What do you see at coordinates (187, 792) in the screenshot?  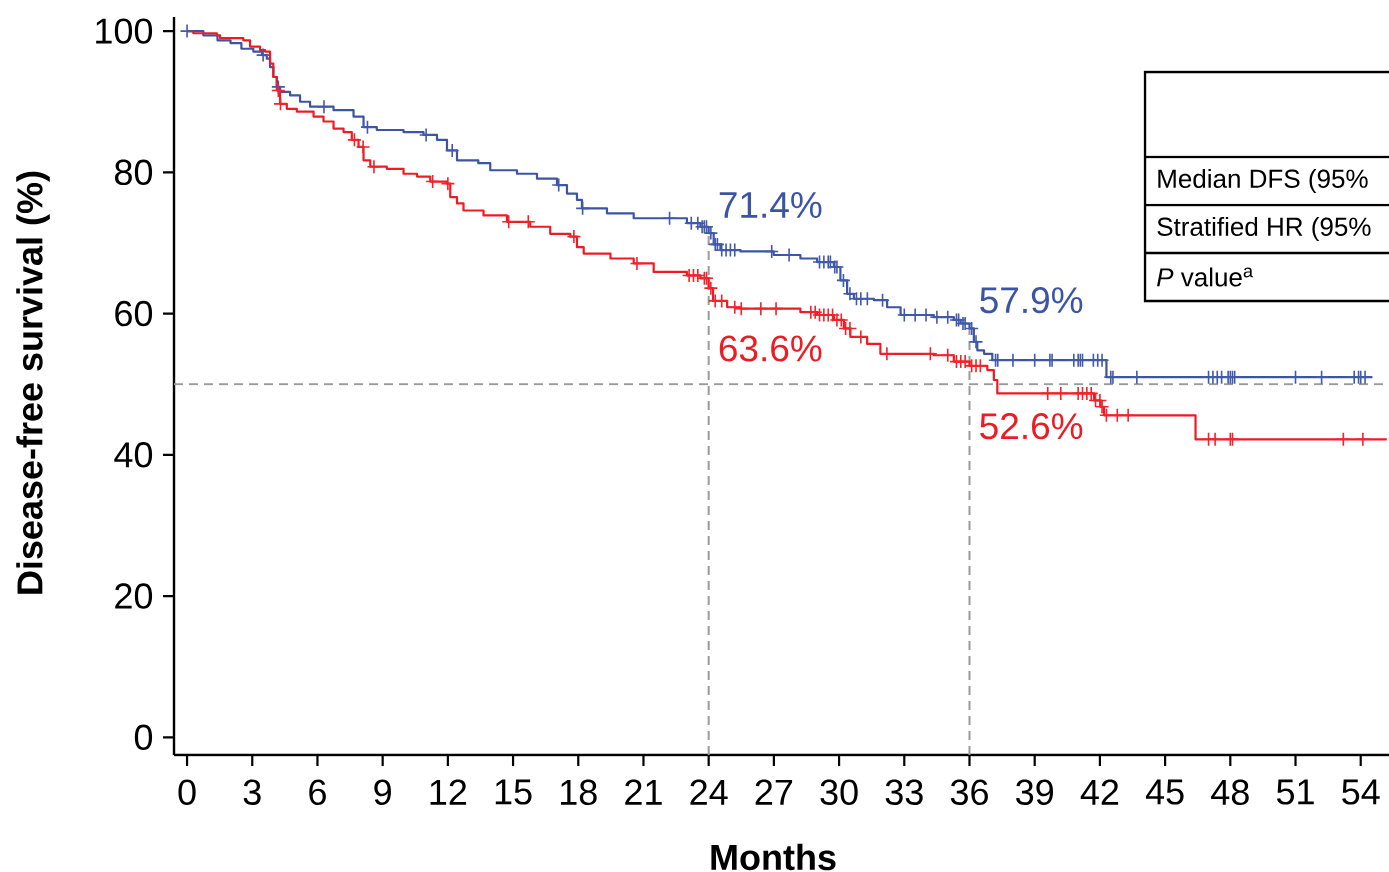 I see `x-tick-label: 0` at bounding box center [187, 792].